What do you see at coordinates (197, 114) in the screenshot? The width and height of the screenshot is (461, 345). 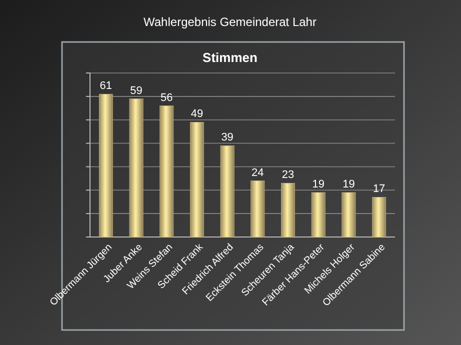 I see `data-label: 49` at bounding box center [197, 114].